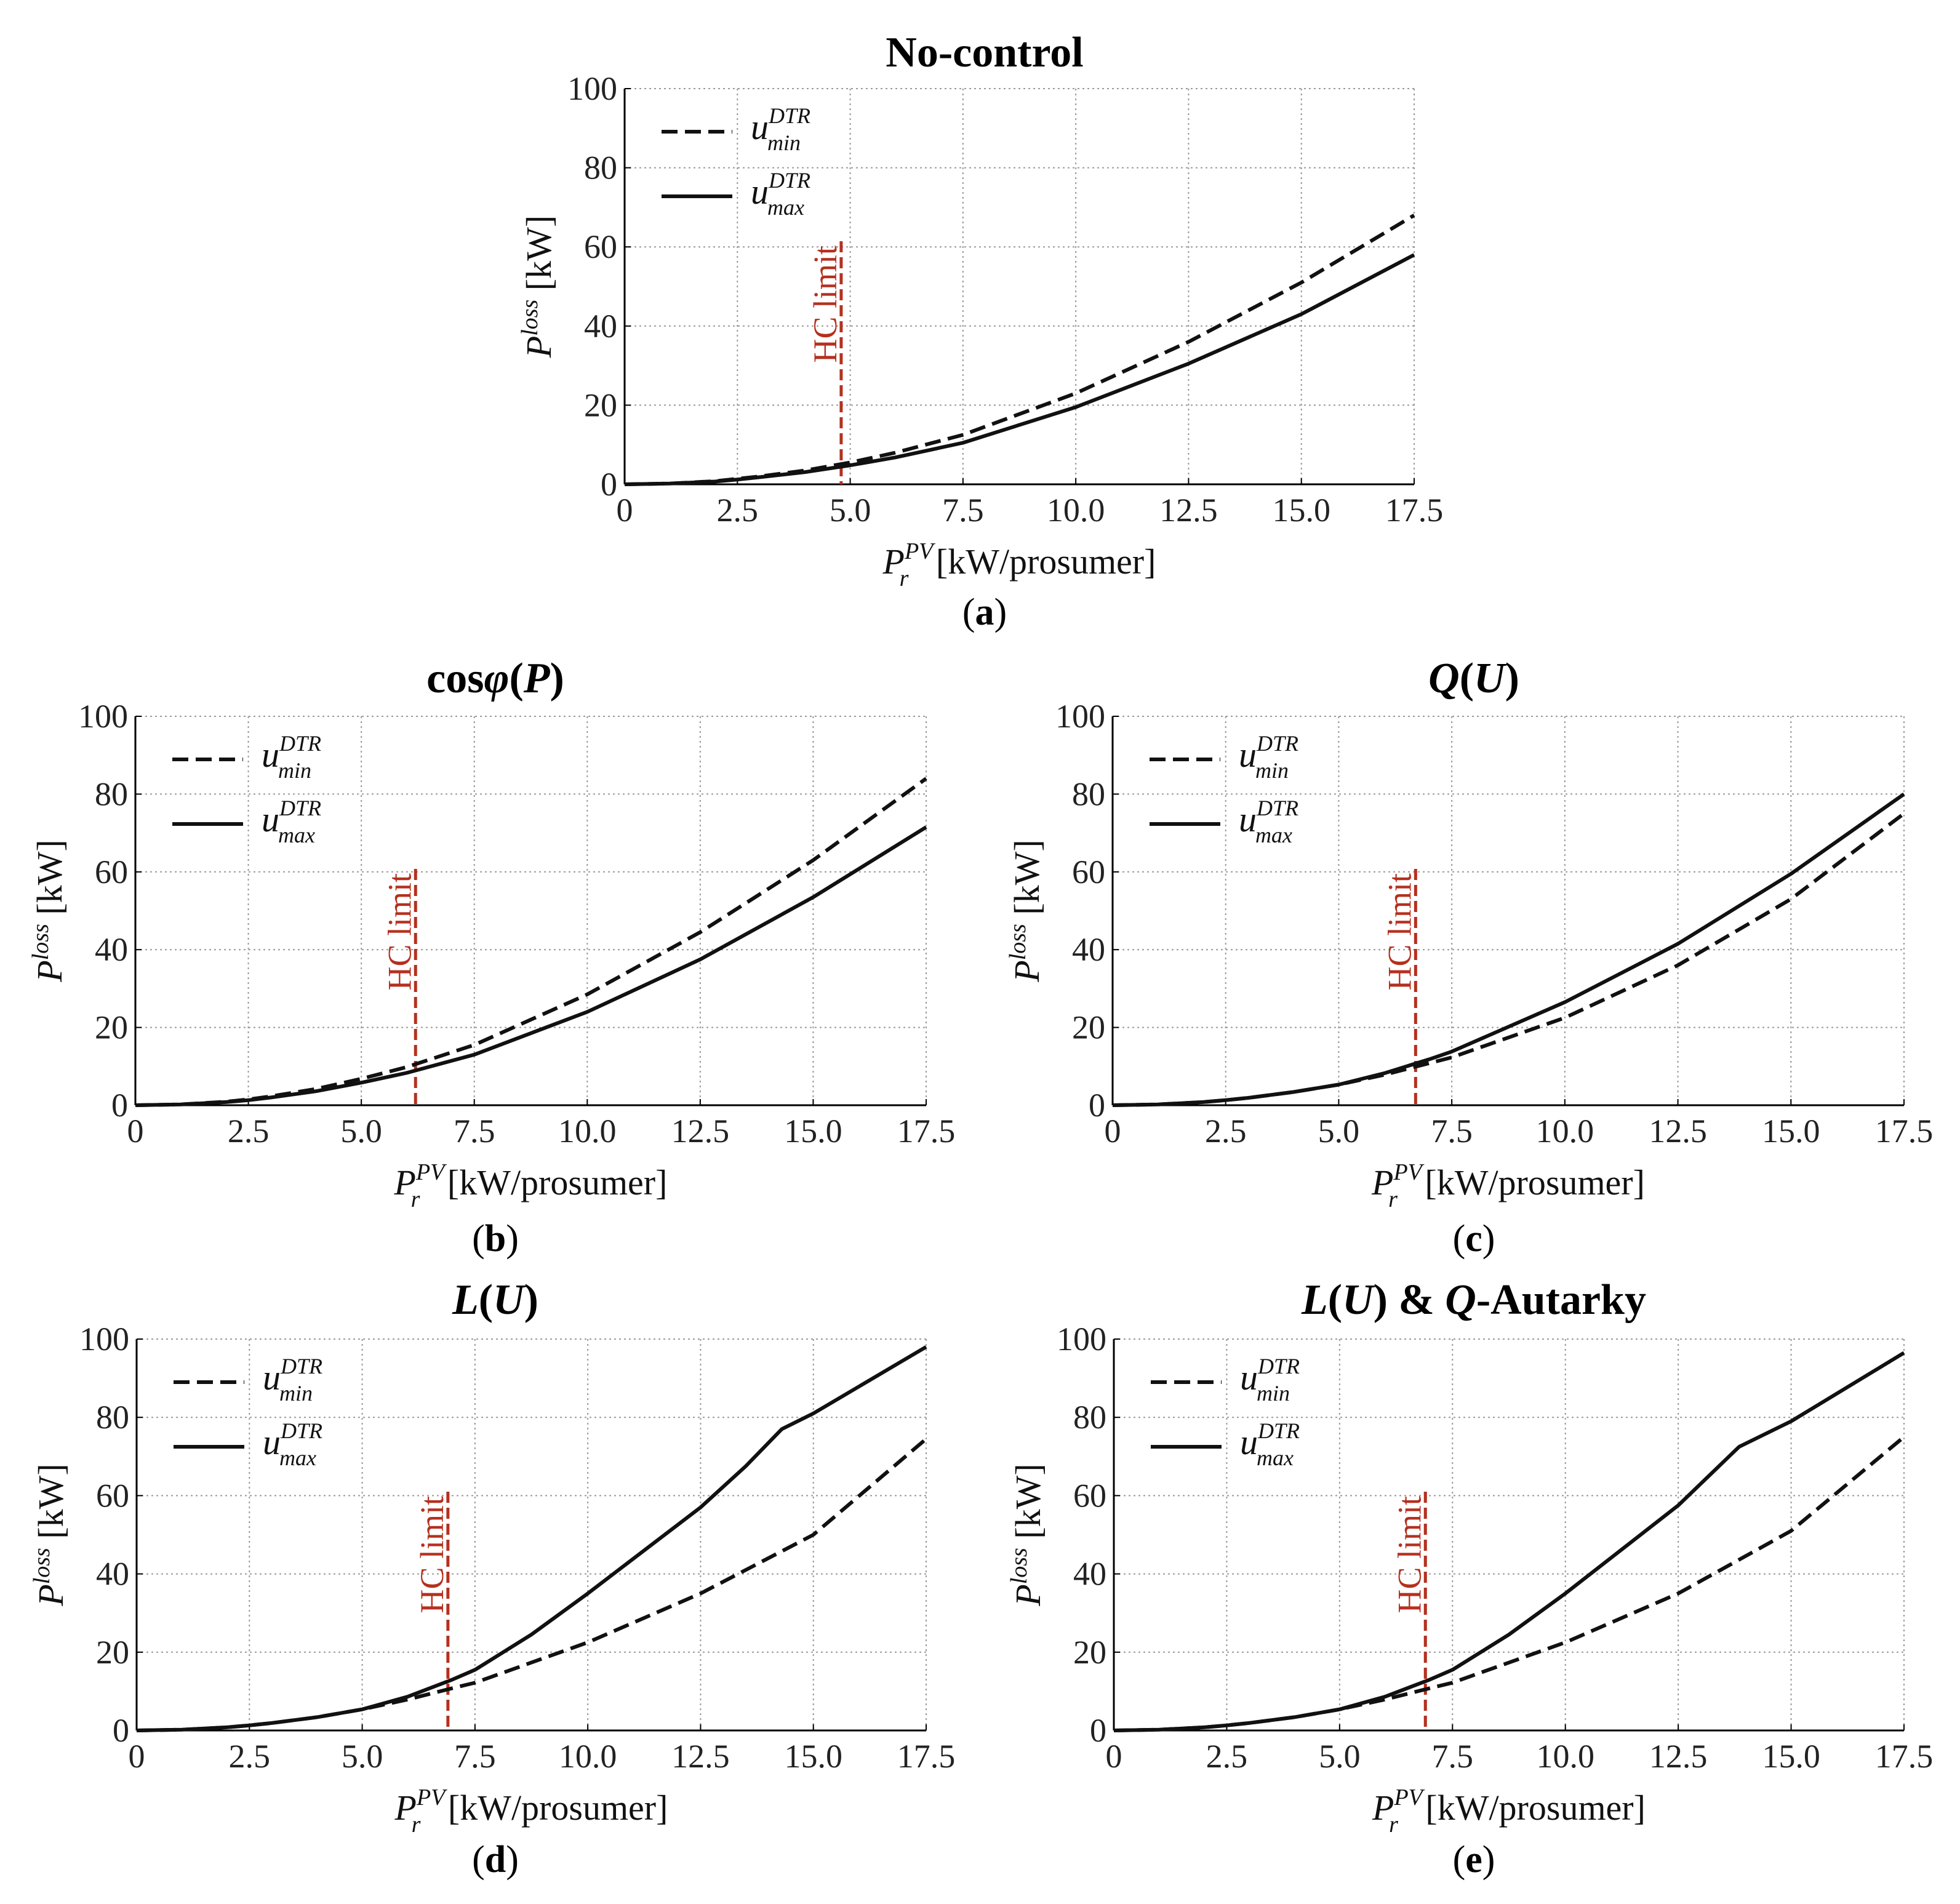  I want to click on chart-title: No-control, so click(984, 52).